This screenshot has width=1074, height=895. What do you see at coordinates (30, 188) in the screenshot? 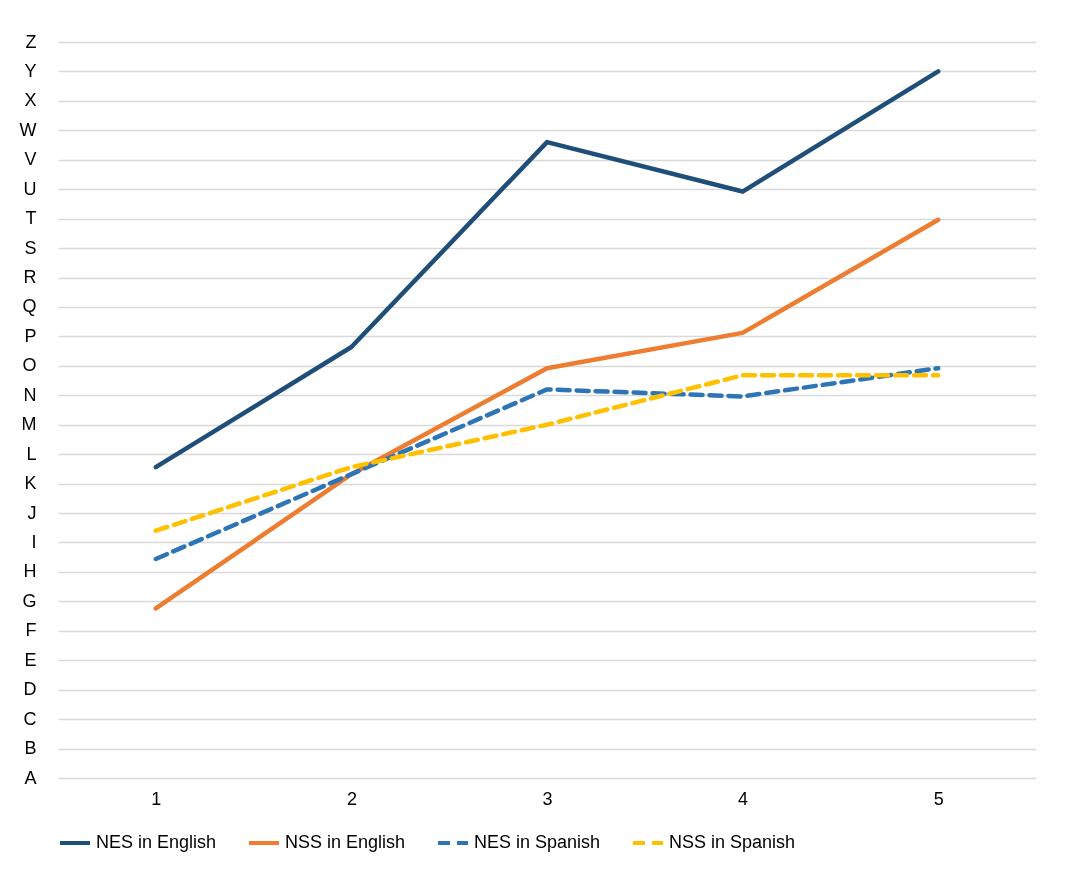
I see `text: U` at bounding box center [30, 188].